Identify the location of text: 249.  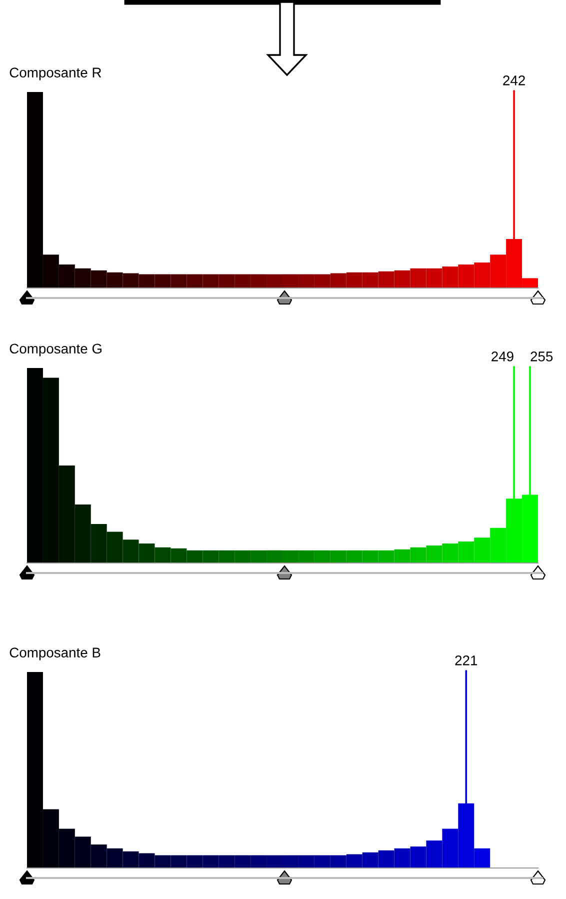
(503, 357).